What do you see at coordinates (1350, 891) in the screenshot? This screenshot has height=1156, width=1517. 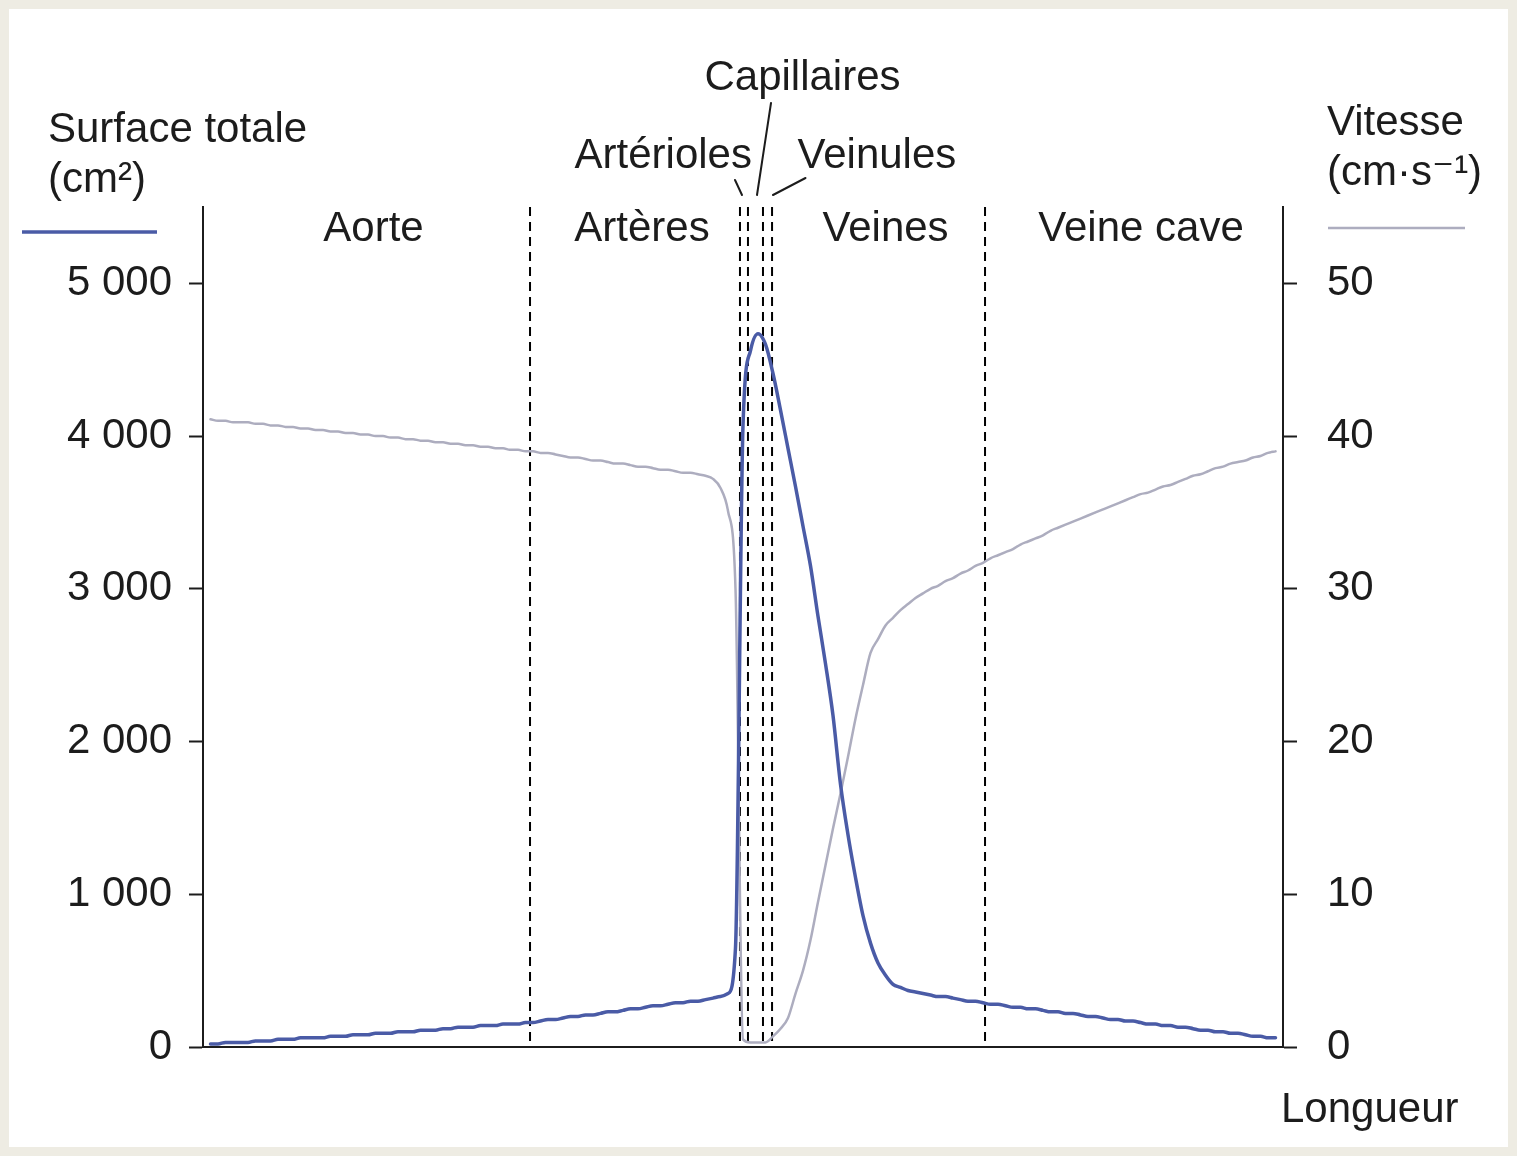 I see `y2-tick-label: 10` at bounding box center [1350, 891].